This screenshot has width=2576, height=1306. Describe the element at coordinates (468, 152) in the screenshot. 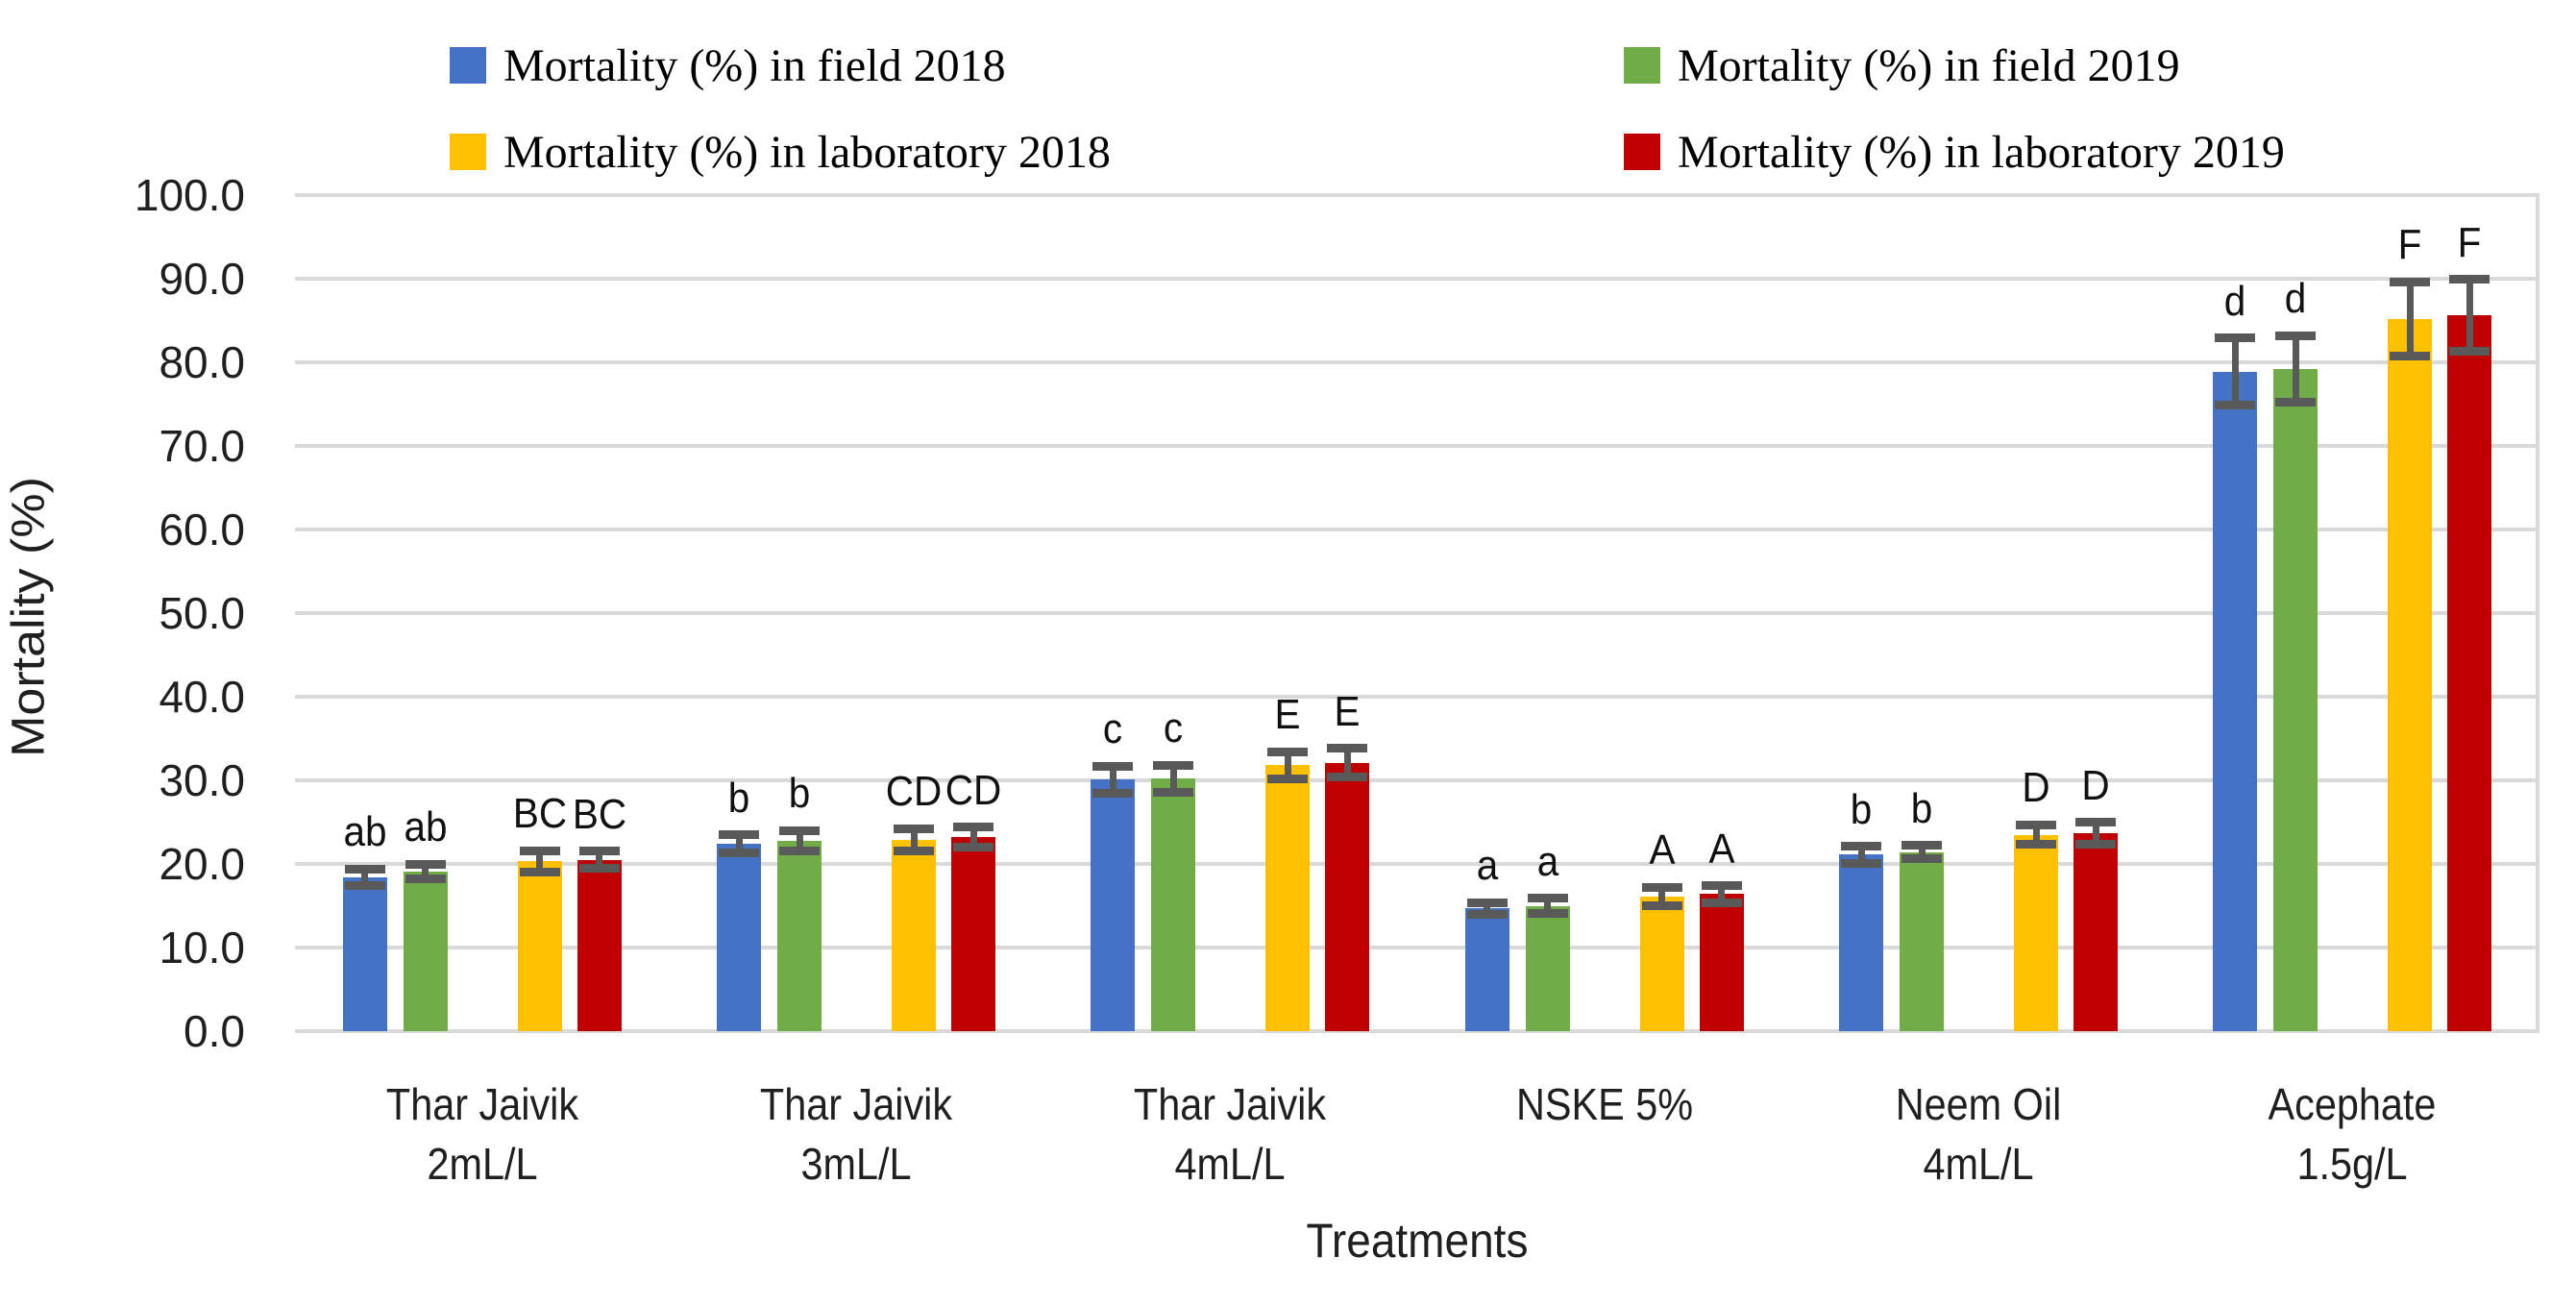

I see `legend-swatch-laboratory-2018` at that location.